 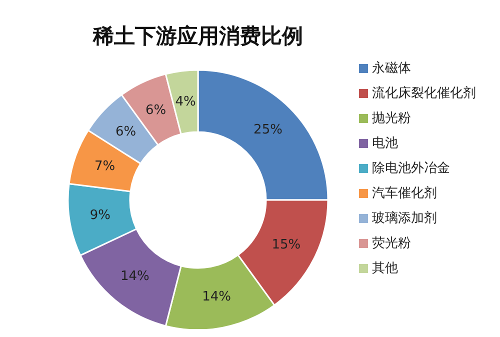 What do you see at coordinates (100, 215) in the screenshot?
I see `data-label: 9%` at bounding box center [100, 215].